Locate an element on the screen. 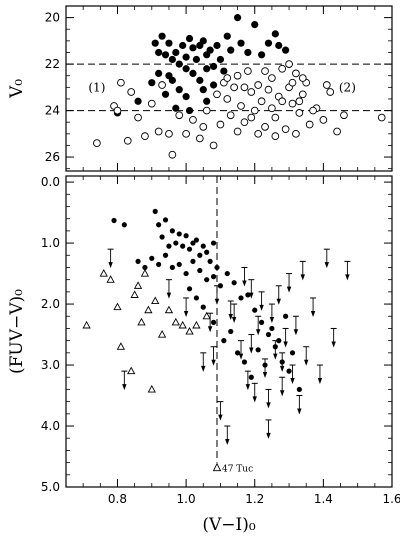 This screenshot has width=400, height=542. top-y-tick-label: 22 is located at coordinates (52, 64).